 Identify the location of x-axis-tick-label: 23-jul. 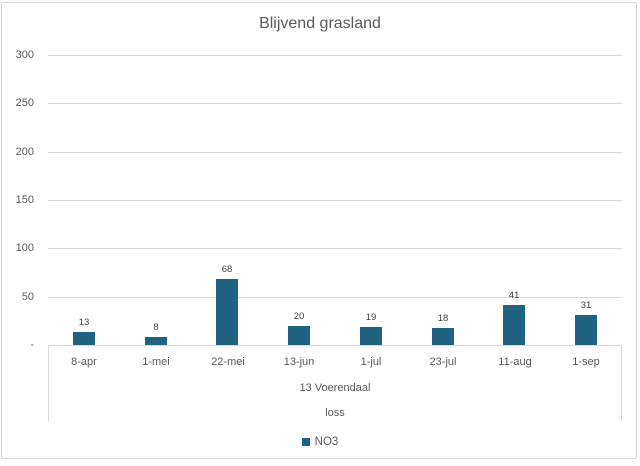
(443, 362).